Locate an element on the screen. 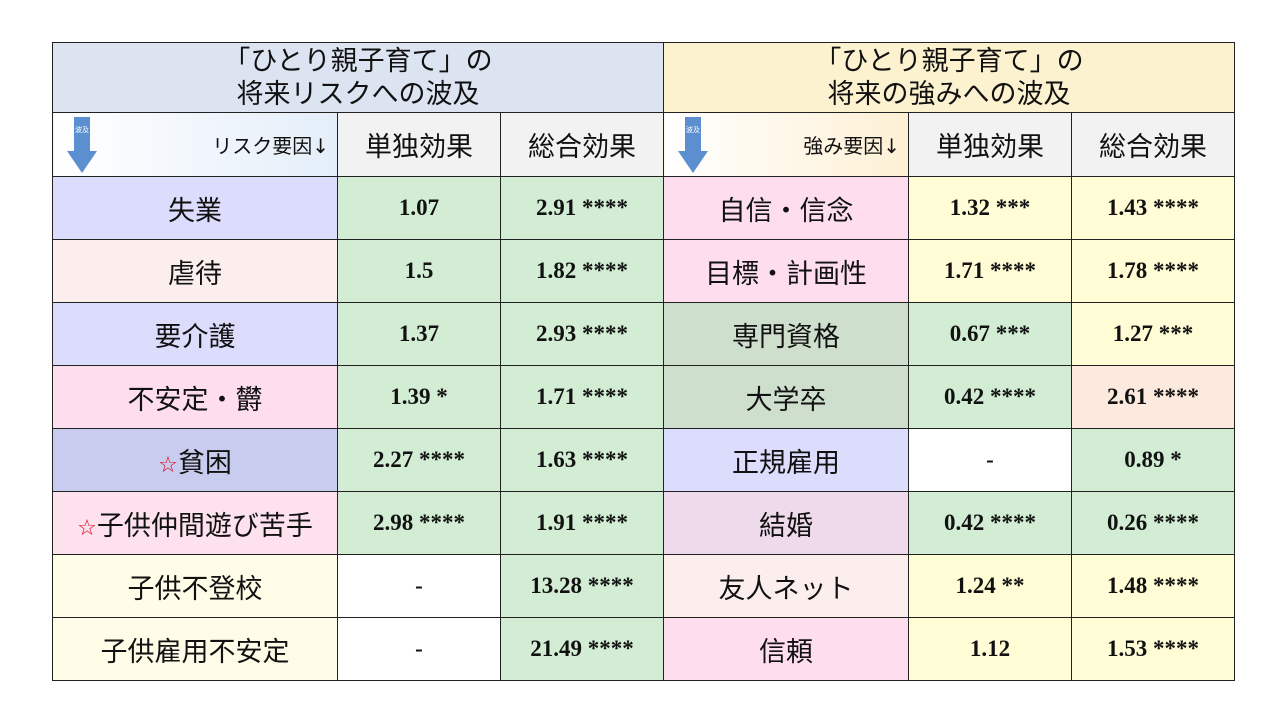  strength-header: 「ひとり親子育て」の 将来の強みへの波及 is located at coordinates (949, 77).